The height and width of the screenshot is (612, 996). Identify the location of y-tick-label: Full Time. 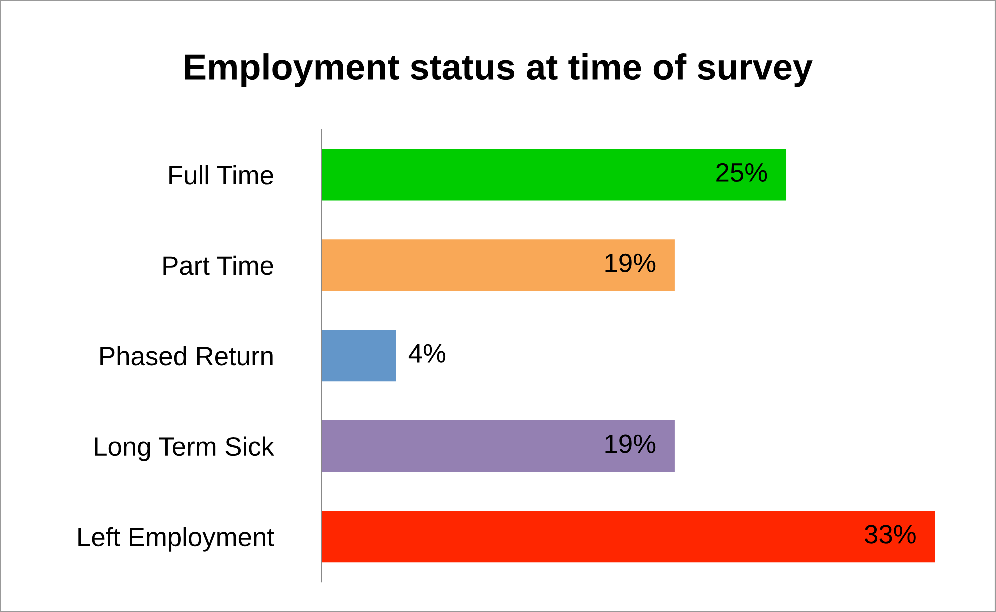
(222, 175).